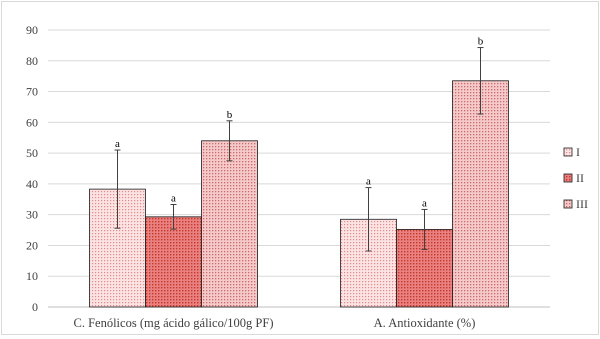  Describe the element at coordinates (32, 276) in the screenshot. I see `y-tick-label: 10` at that location.